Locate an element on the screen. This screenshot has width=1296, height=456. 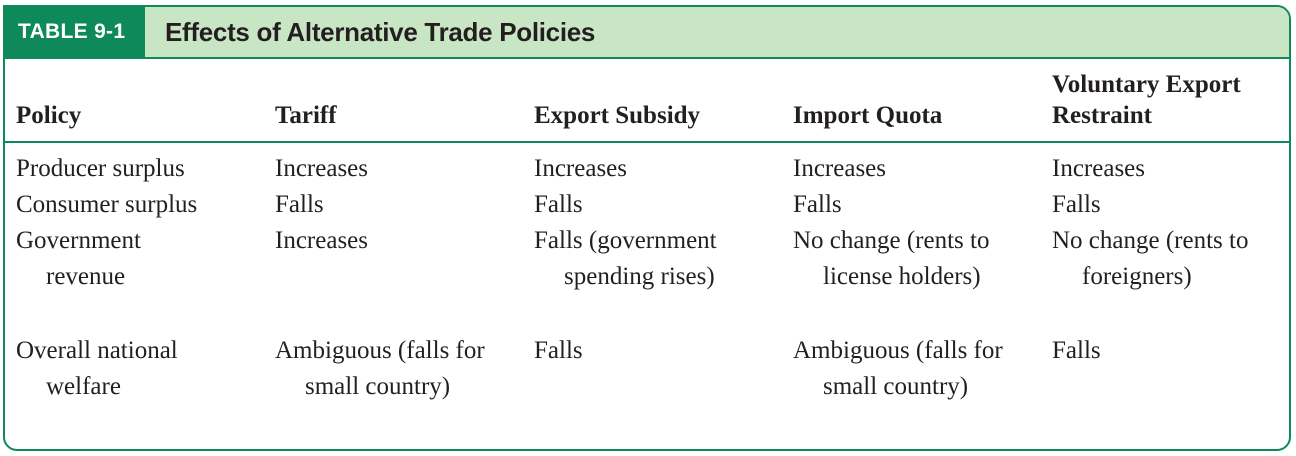
row-label-cell: Consumer surplus is located at coordinates (143, 205).